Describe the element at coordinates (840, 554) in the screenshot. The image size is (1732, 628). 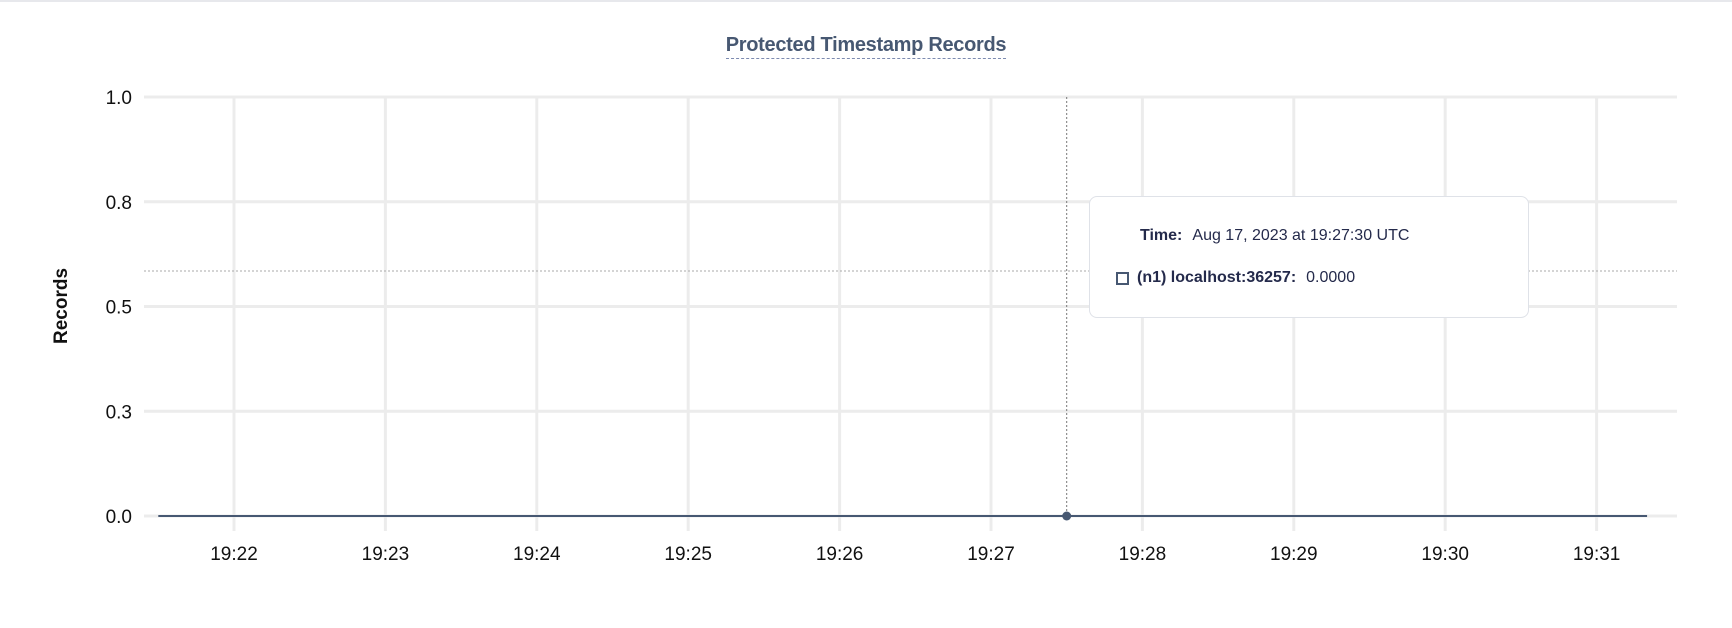
I see `x-tick-label: 19:26` at that location.